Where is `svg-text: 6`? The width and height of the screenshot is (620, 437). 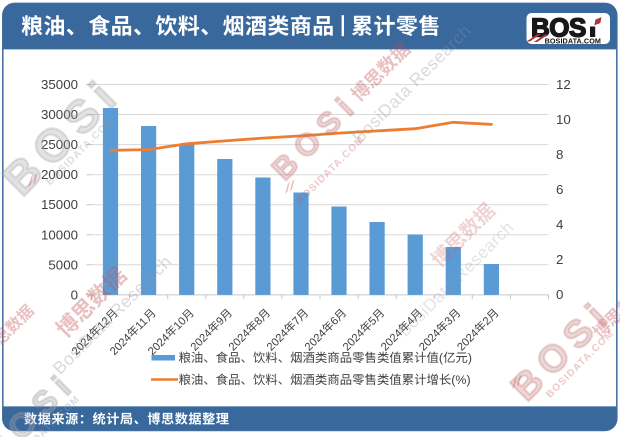
svg-text: 6 is located at coordinates (559, 189).